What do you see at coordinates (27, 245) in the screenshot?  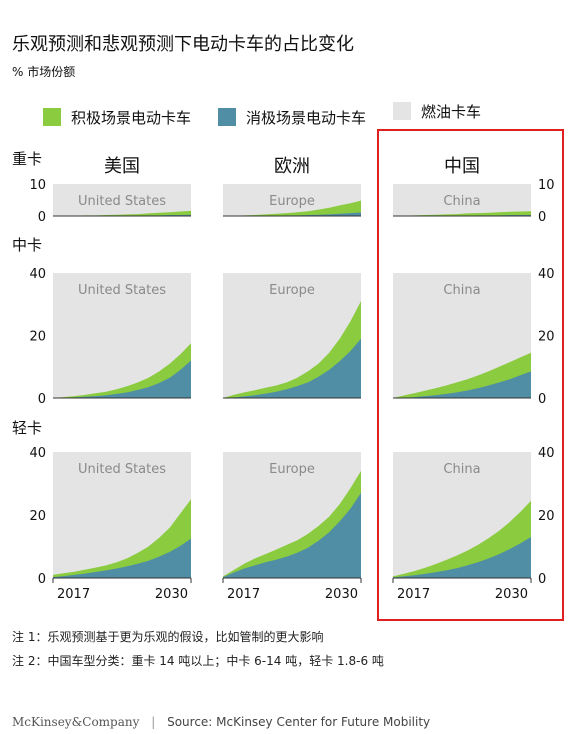 I see `row-label-1: 中卡` at bounding box center [27, 245].